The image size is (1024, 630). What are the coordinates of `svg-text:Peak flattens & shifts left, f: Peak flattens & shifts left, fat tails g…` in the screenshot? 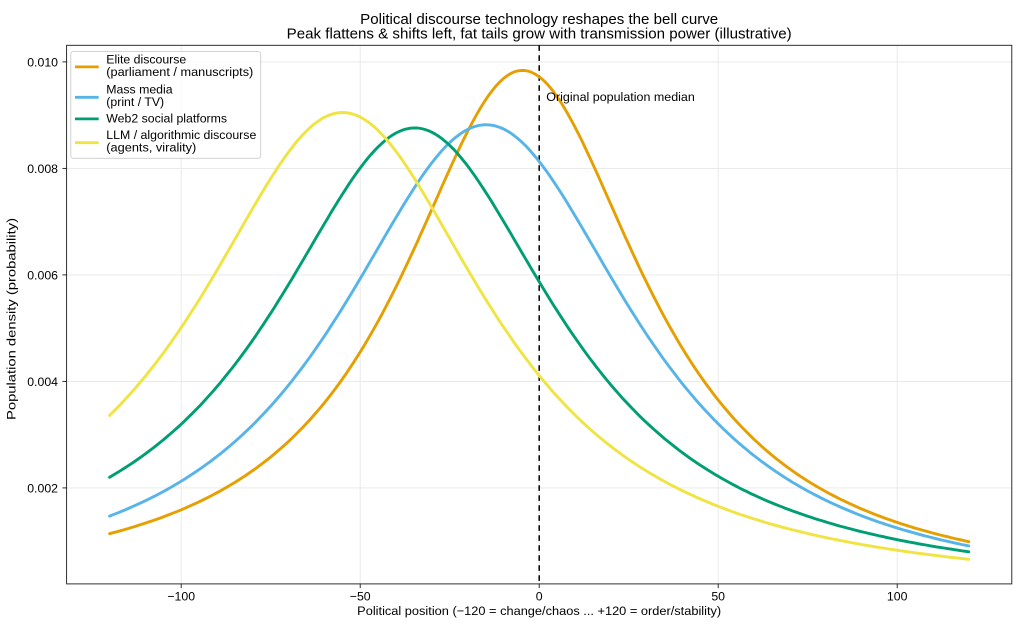 It's located at (539, 34).